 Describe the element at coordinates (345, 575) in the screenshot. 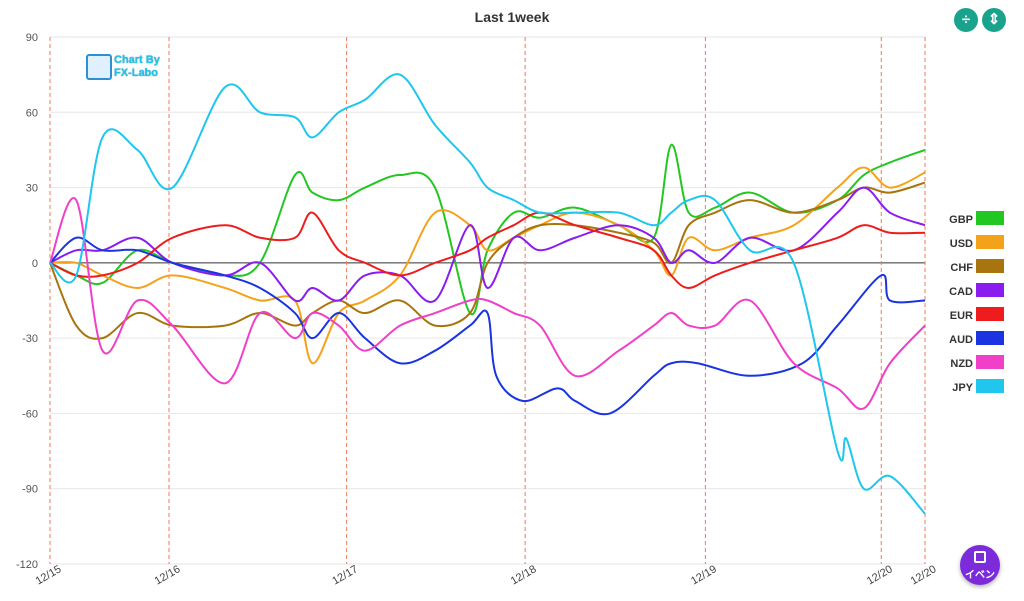

I see `x-tick-label: 12/17` at that location.